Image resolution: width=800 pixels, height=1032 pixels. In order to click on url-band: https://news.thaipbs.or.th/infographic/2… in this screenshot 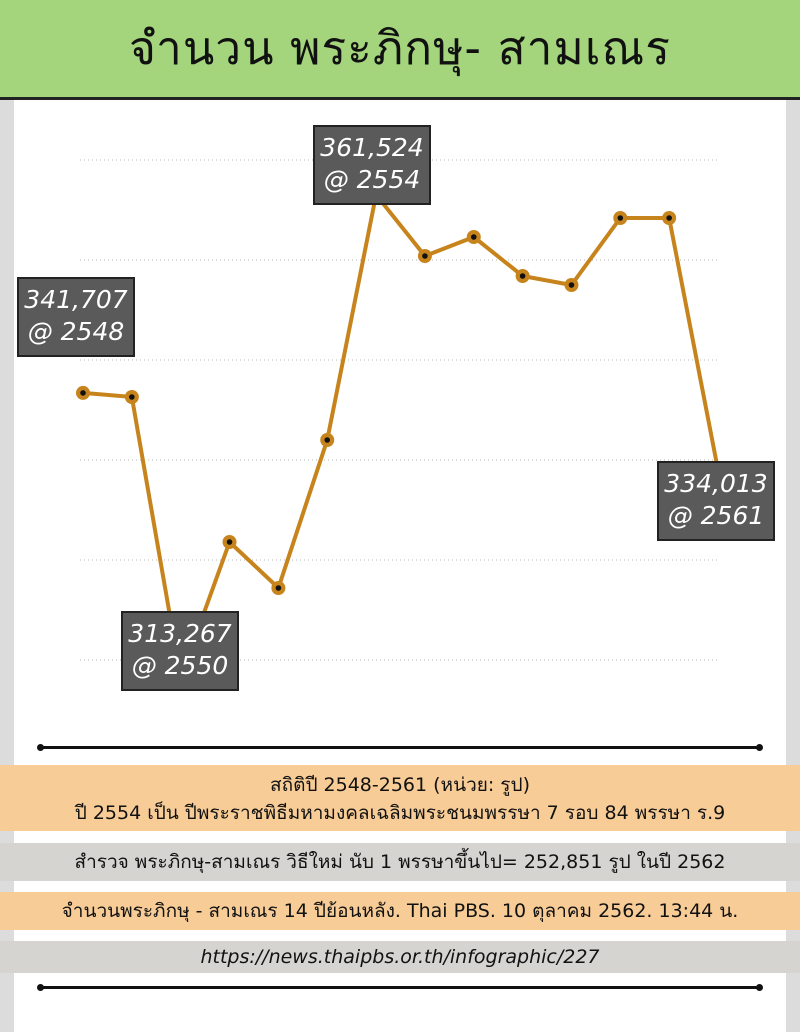, I will do `click(400, 957)`.